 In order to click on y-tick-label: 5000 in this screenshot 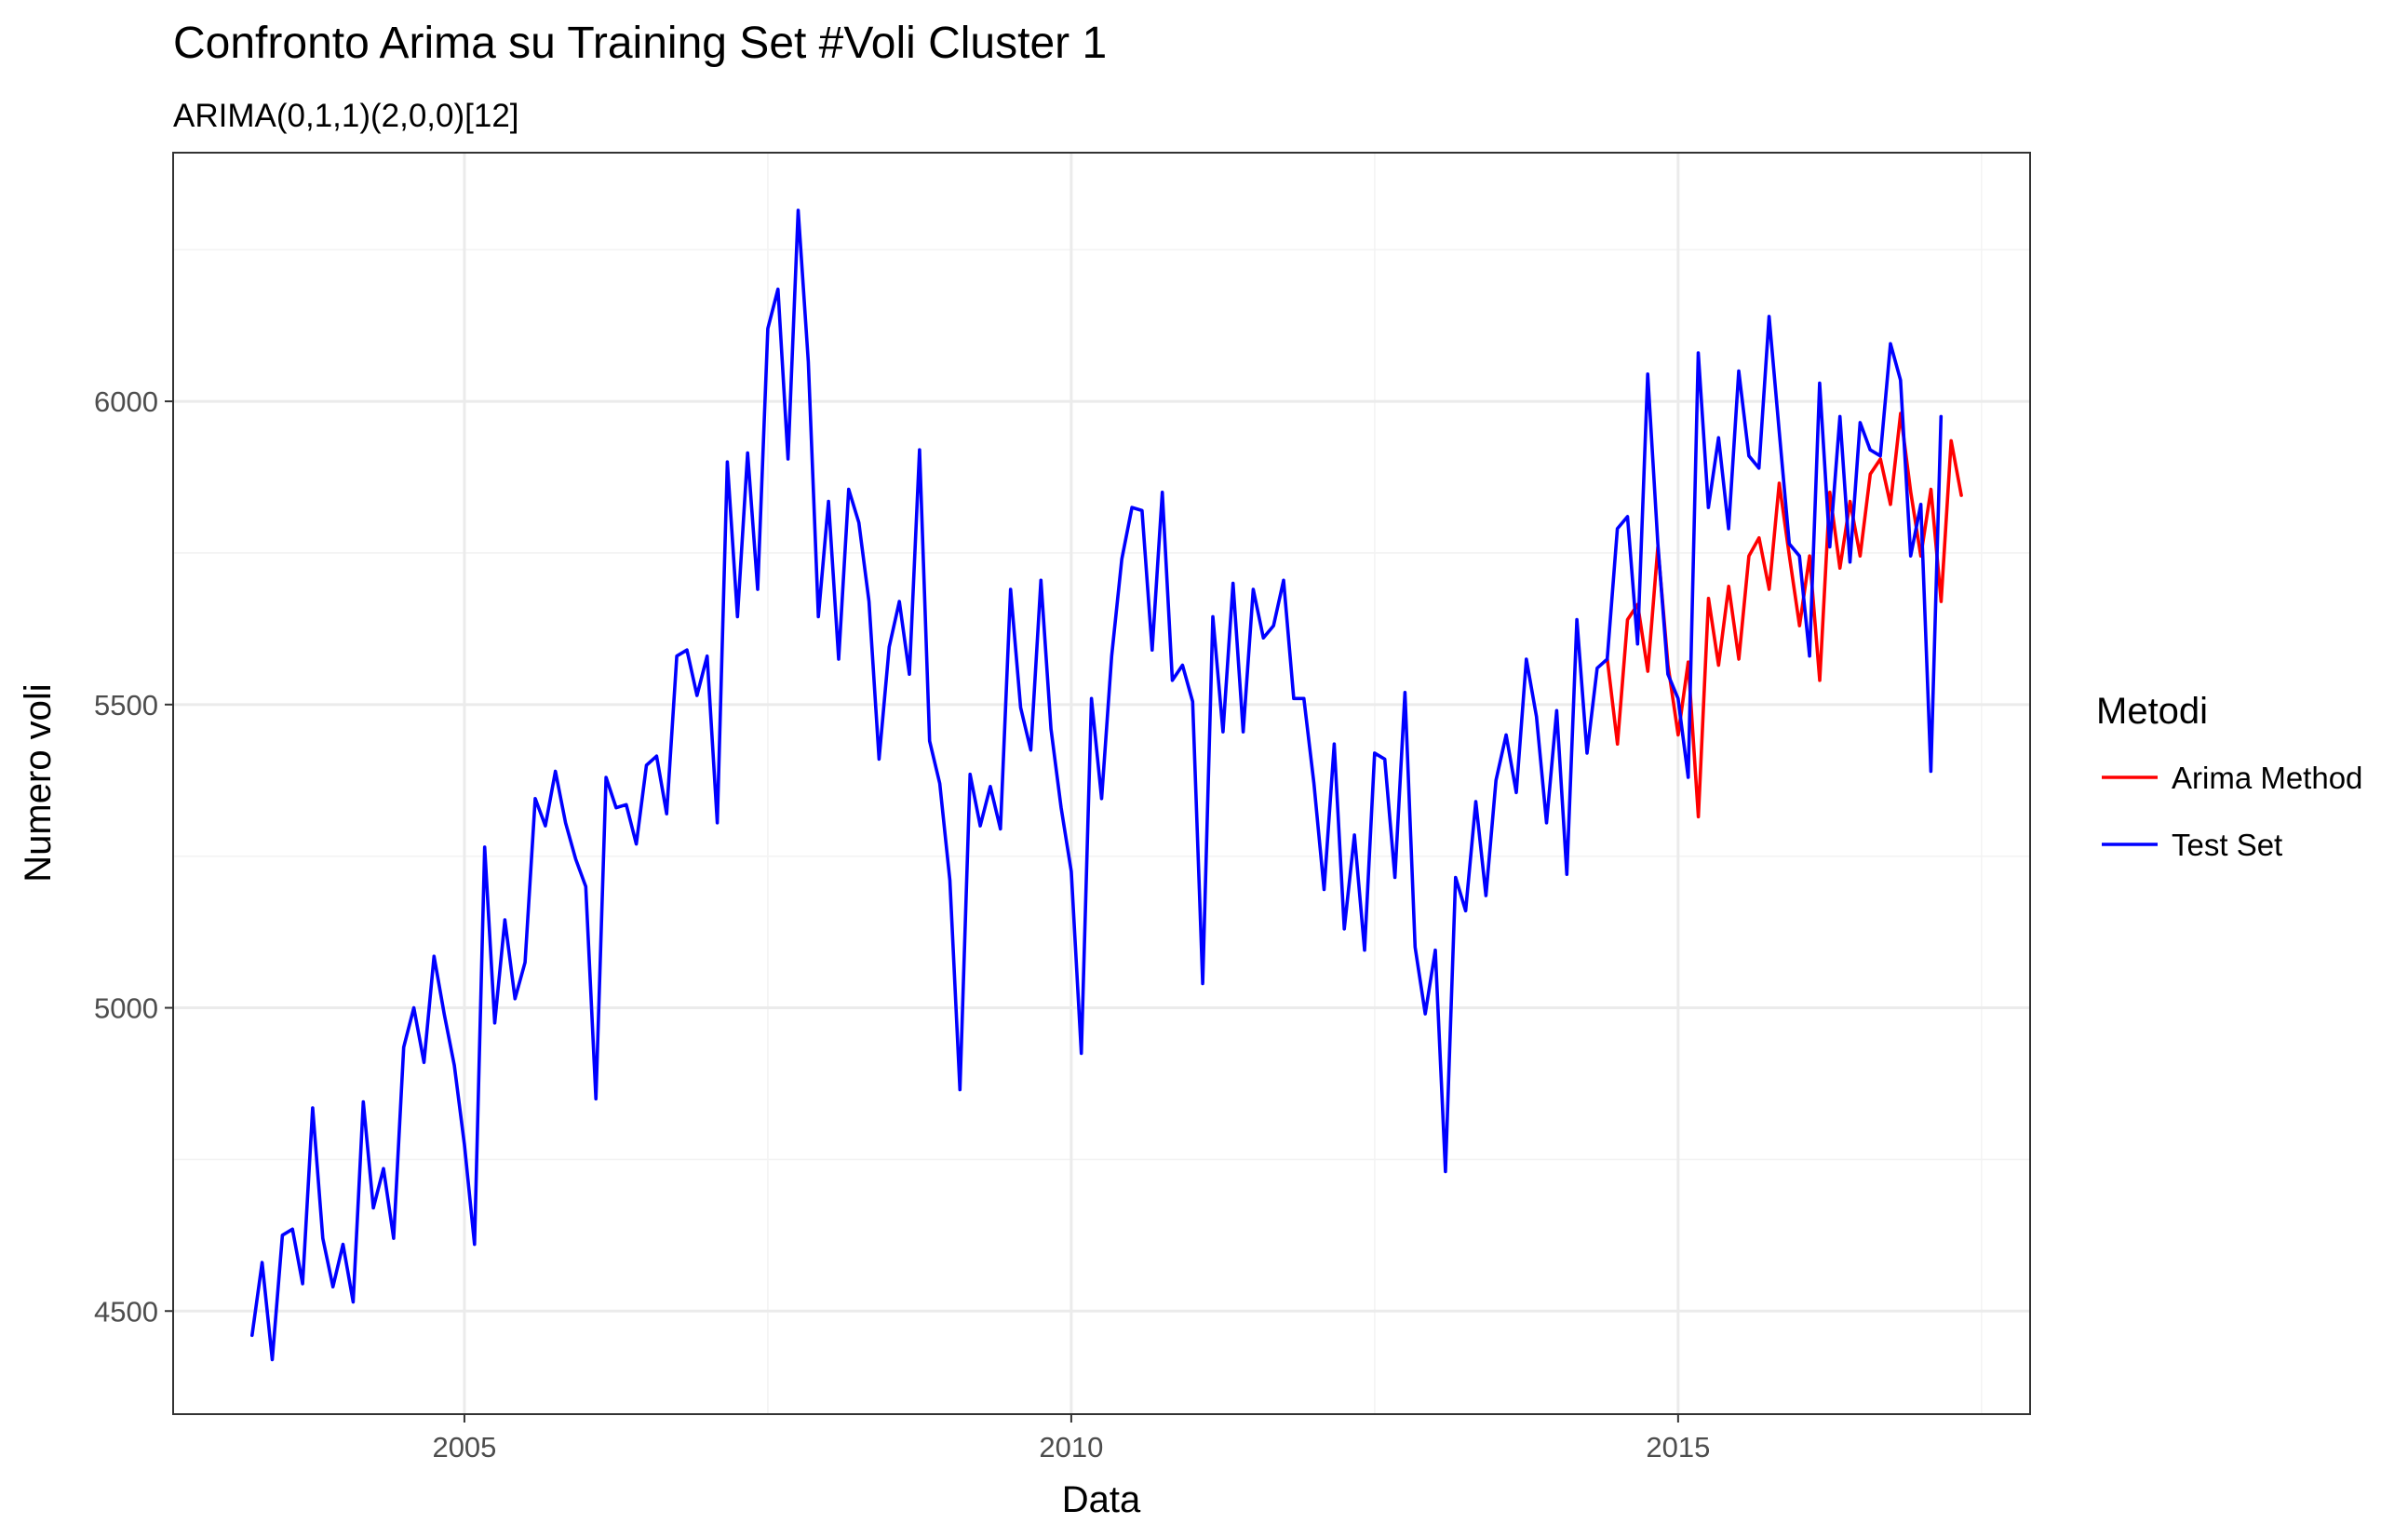, I will do `click(126, 1008)`.